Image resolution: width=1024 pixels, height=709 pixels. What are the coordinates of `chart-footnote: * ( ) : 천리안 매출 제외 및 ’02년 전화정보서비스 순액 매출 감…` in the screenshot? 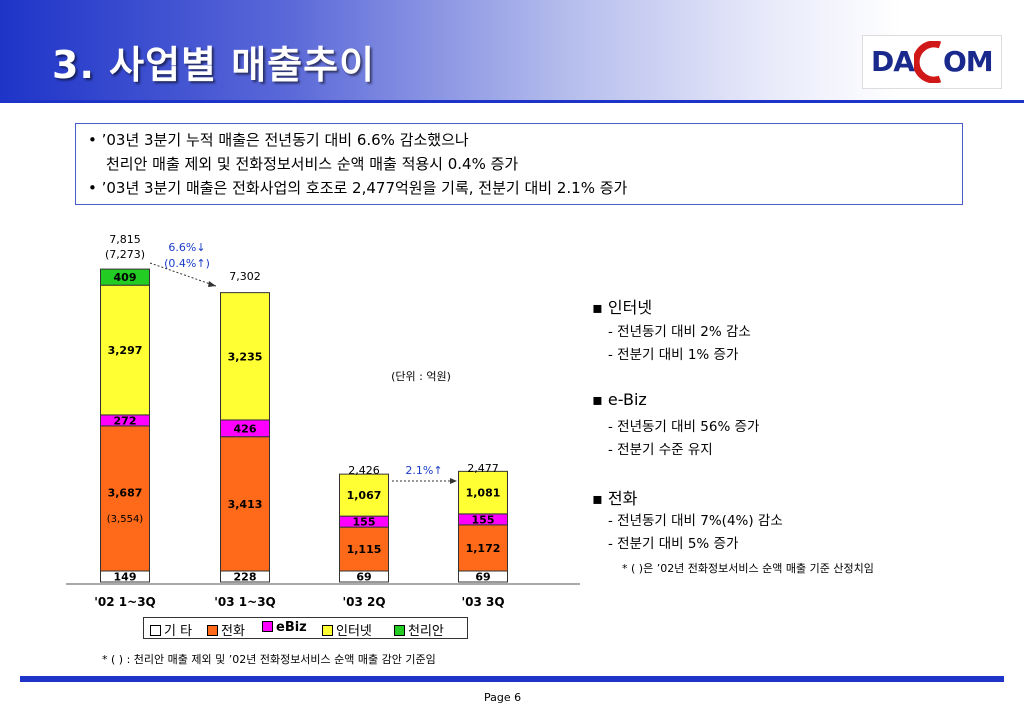 It's located at (269, 659).